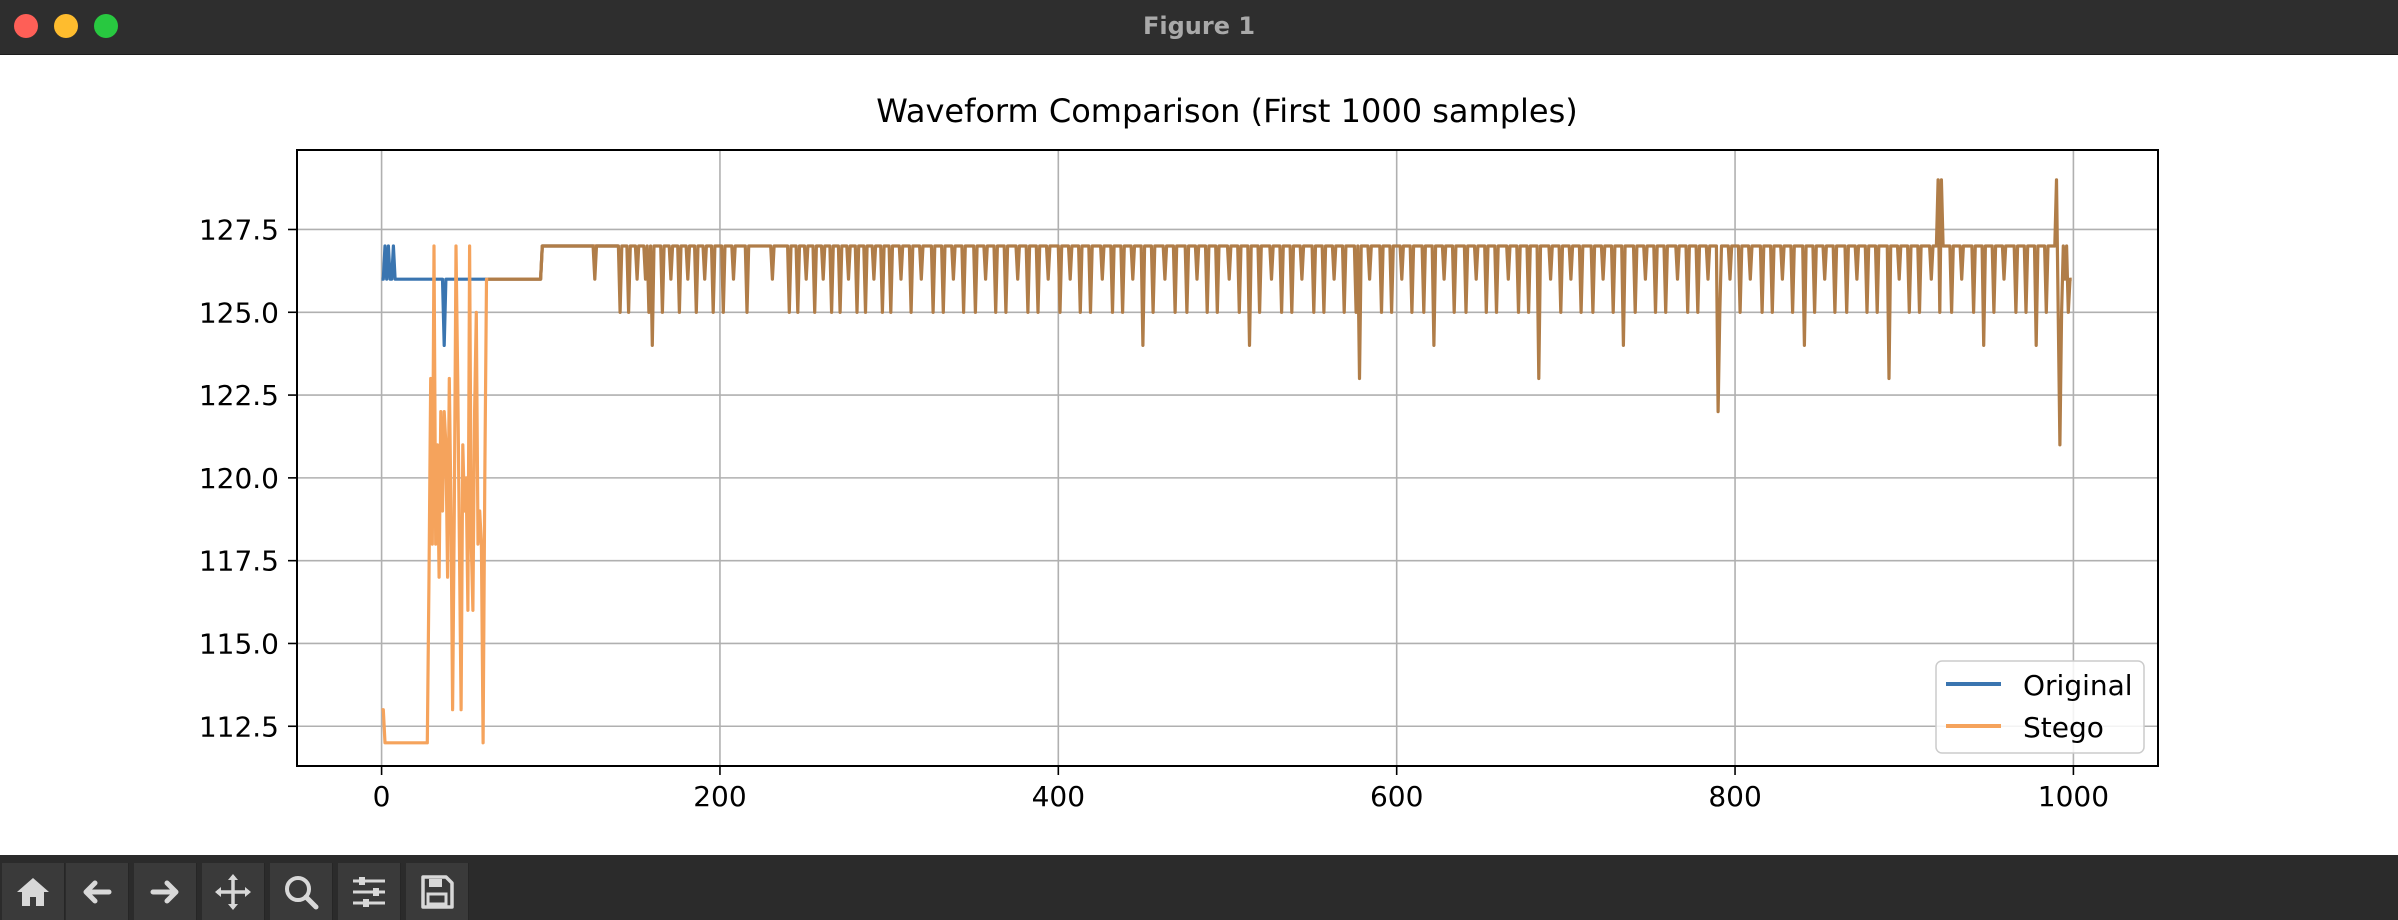 The width and height of the screenshot is (2398, 920). Describe the element at coordinates (382, 796) in the screenshot. I see `x-tick-label: 0` at that location.